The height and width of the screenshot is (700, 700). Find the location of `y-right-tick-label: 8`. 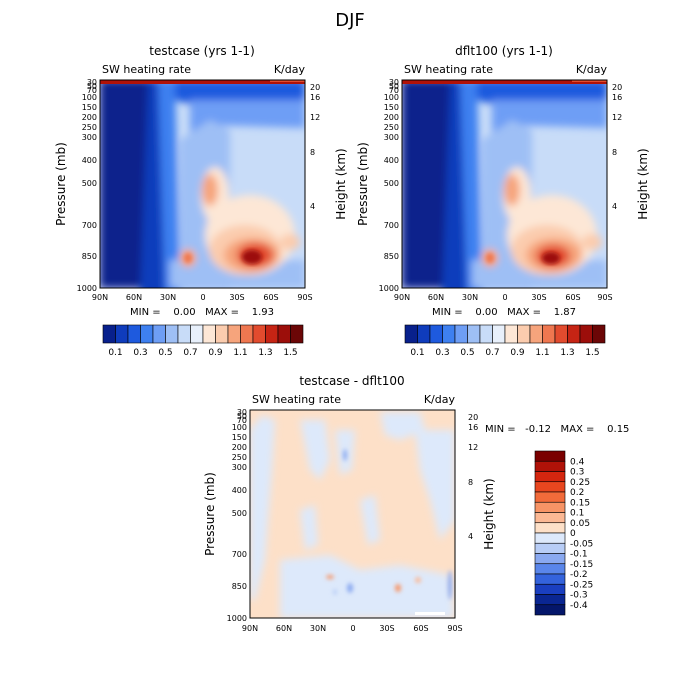

y-right-tick-label: 8 is located at coordinates (614, 152).